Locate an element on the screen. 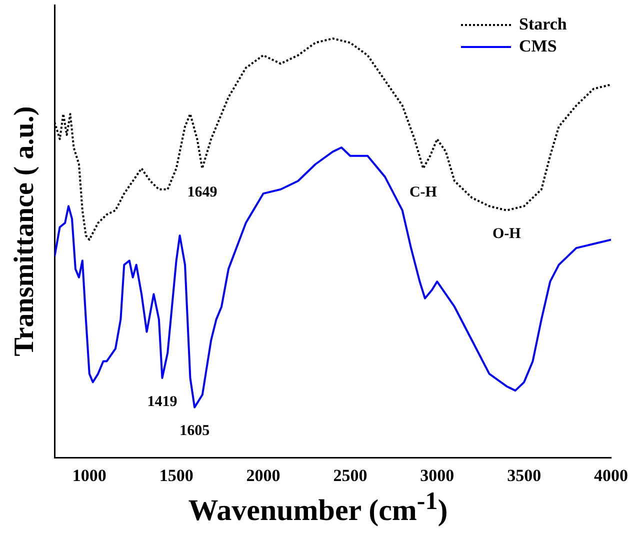 This screenshot has width=636, height=534. x-tick-label: 4000 is located at coordinates (611, 476).